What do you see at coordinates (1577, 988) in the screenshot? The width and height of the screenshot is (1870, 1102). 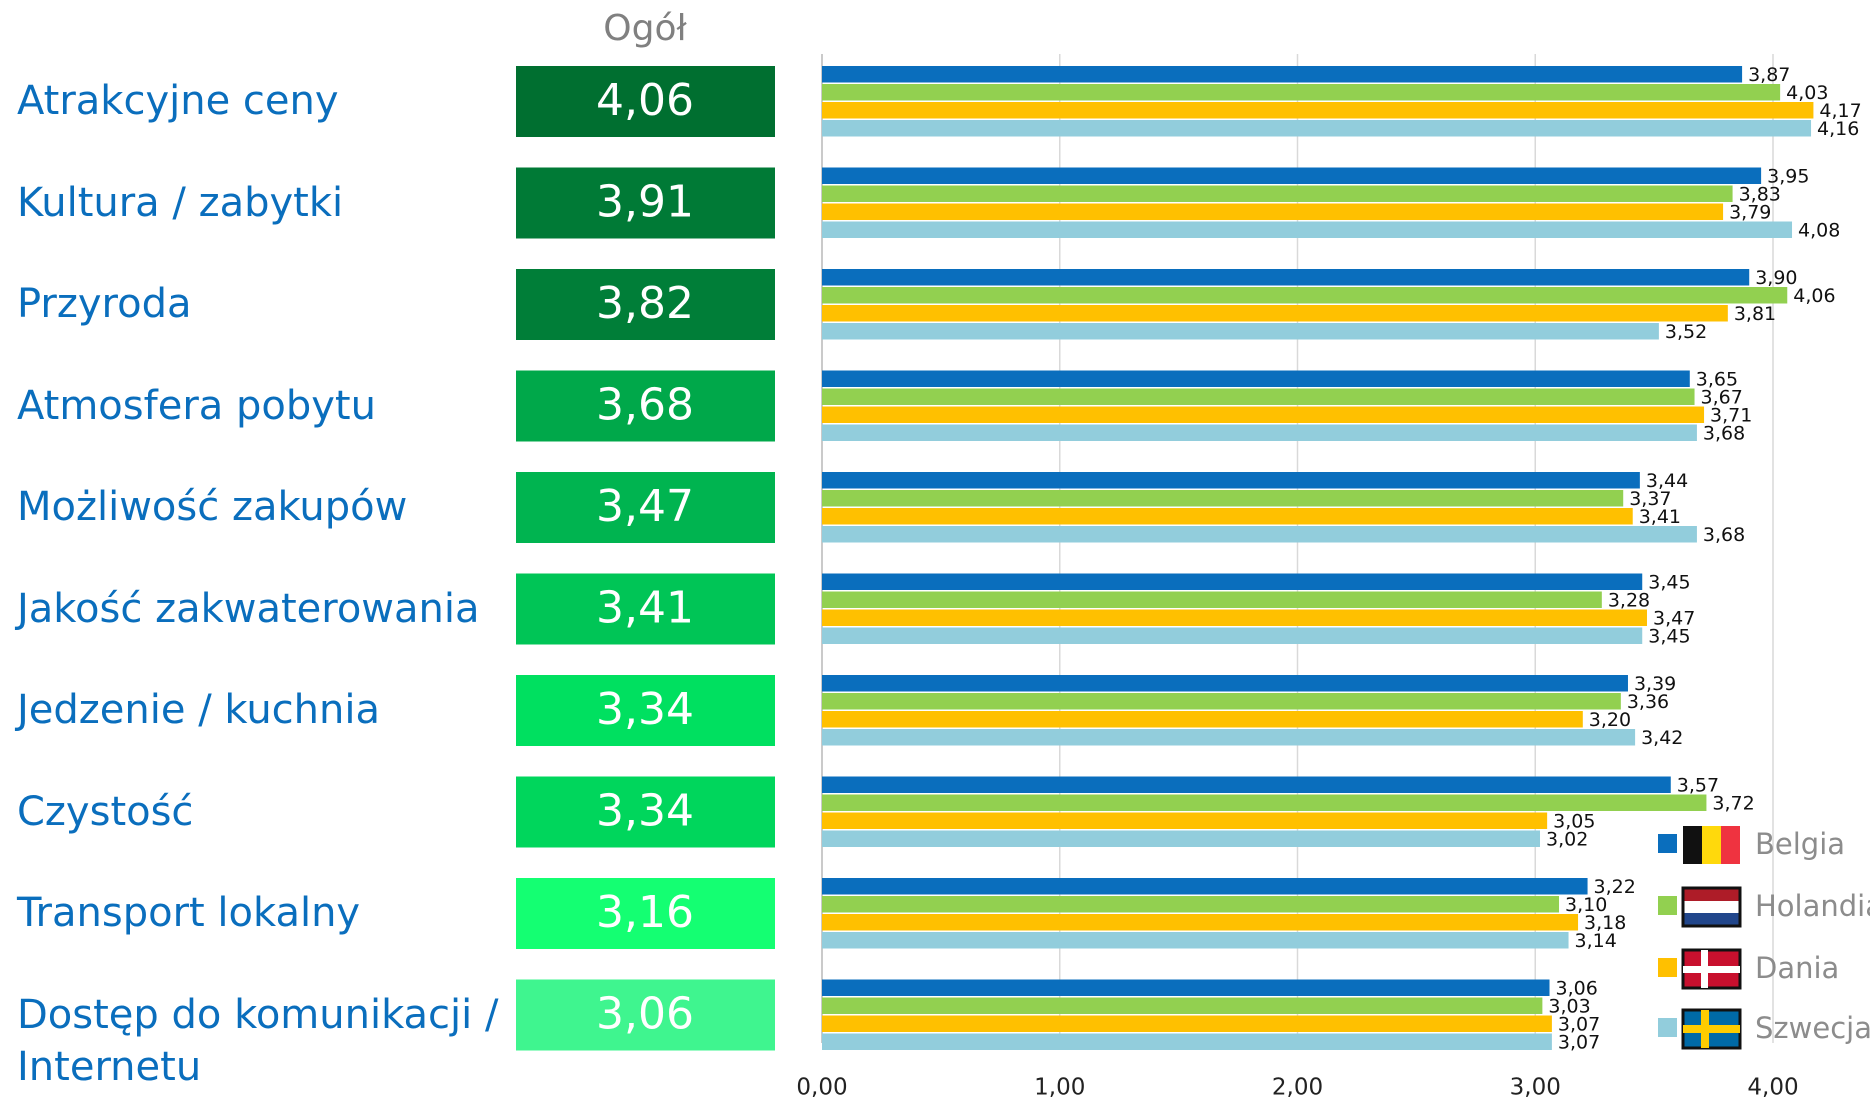 I see `bar-value-label: 3,06` at bounding box center [1577, 988].